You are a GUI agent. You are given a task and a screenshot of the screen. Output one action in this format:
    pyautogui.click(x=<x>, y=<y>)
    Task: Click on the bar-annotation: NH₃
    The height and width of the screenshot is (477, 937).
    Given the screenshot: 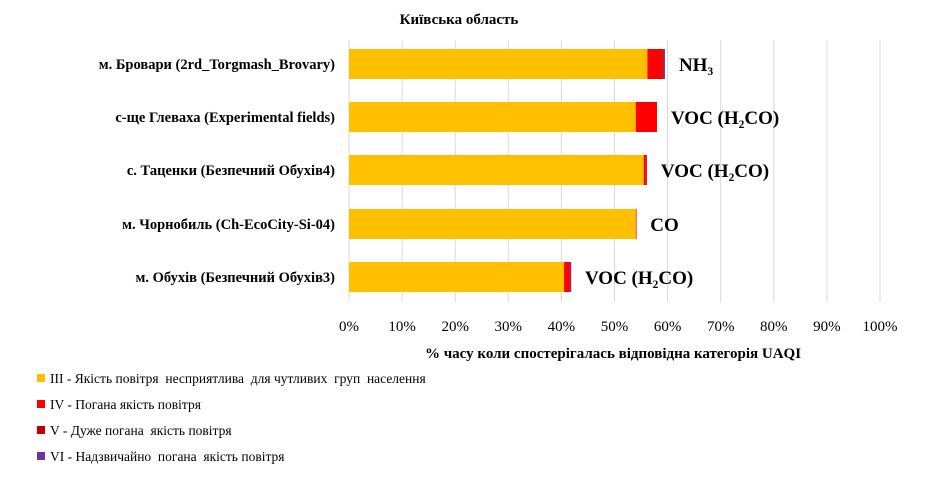 What is the action you would take?
    pyautogui.click(x=696, y=65)
    